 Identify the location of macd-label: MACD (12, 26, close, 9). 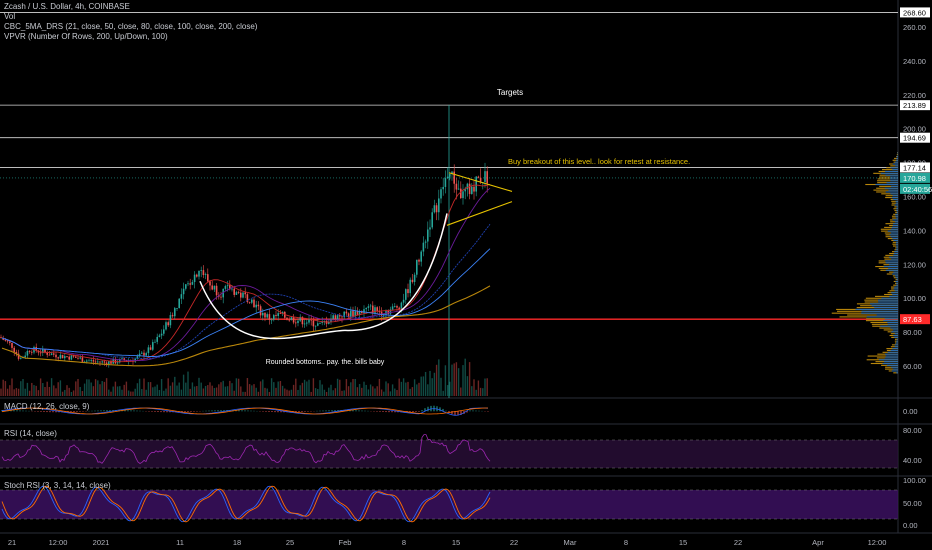
(47, 406).